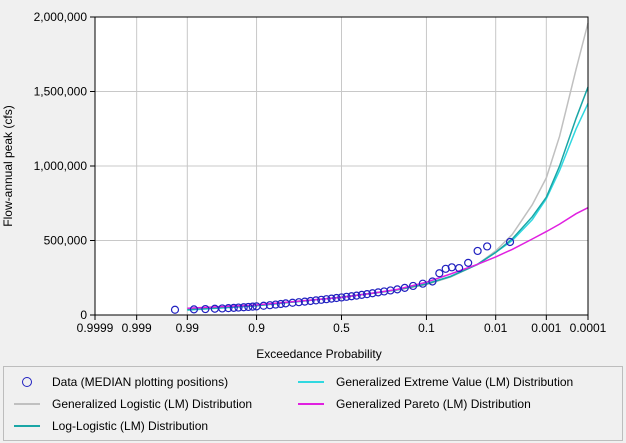  I want to click on x-tick-label: 0.001, so click(546, 328).